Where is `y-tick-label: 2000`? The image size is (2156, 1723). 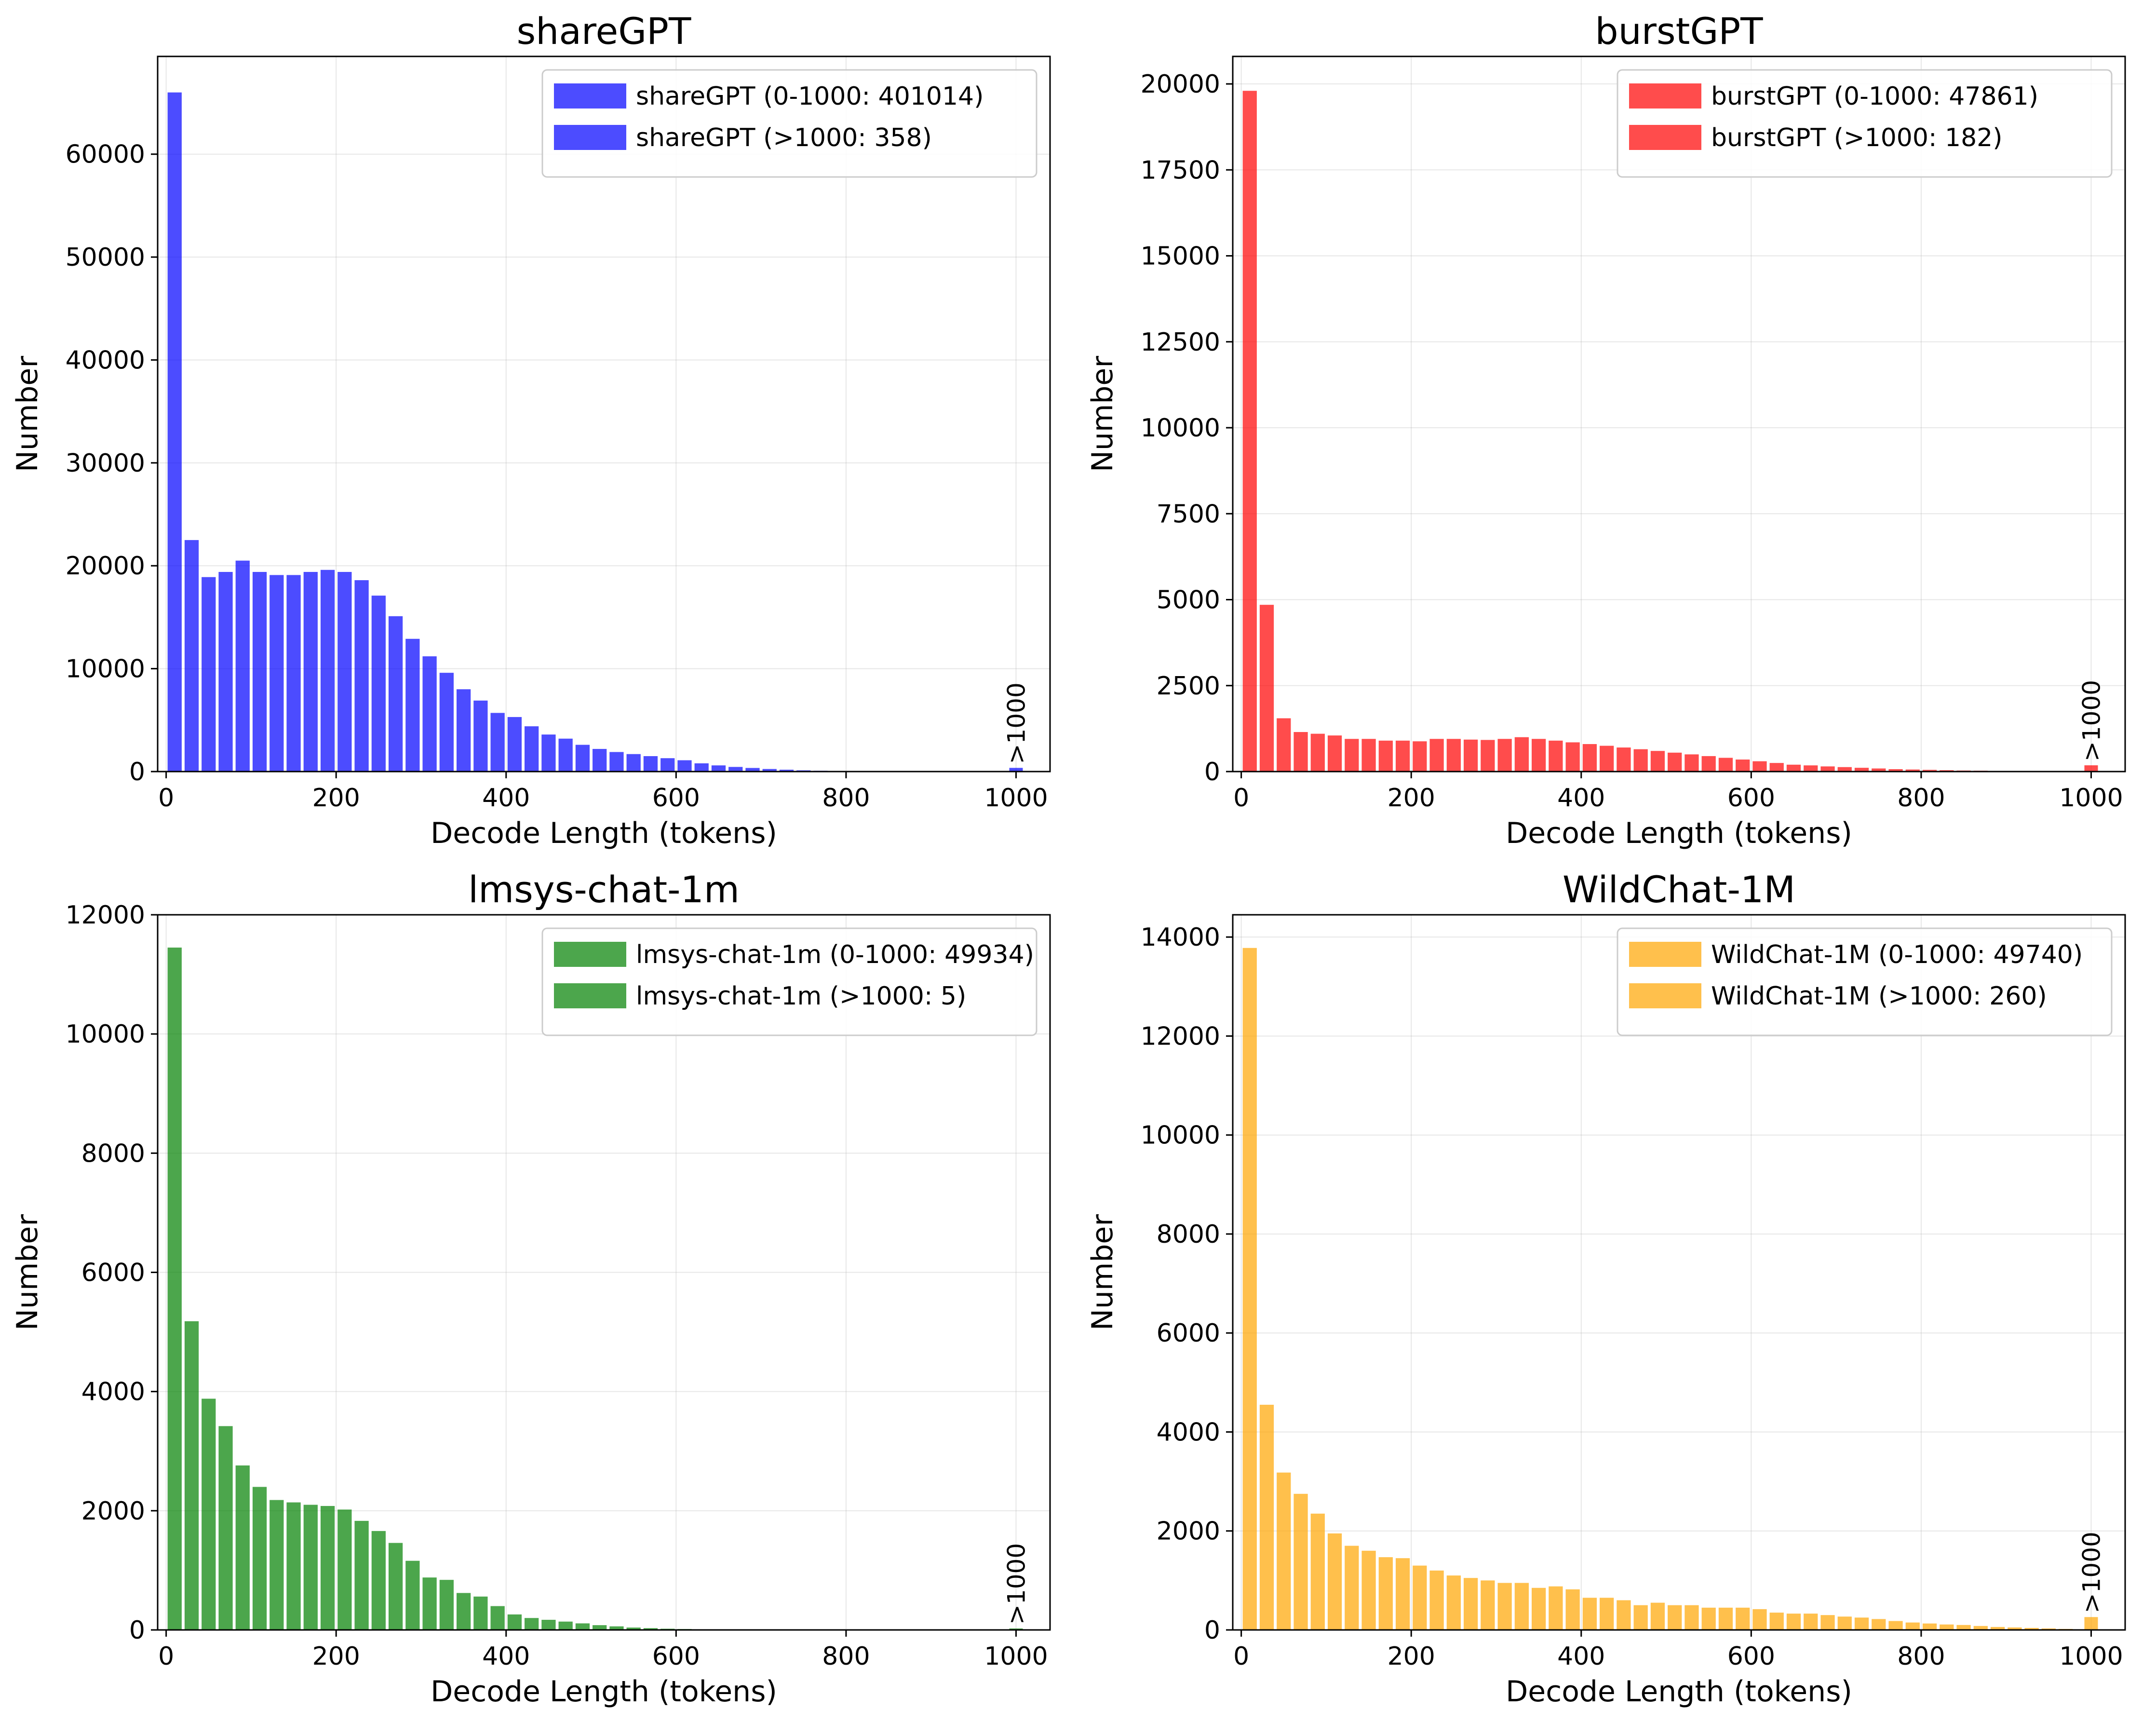 y-tick-label: 2000 is located at coordinates (1188, 1531).